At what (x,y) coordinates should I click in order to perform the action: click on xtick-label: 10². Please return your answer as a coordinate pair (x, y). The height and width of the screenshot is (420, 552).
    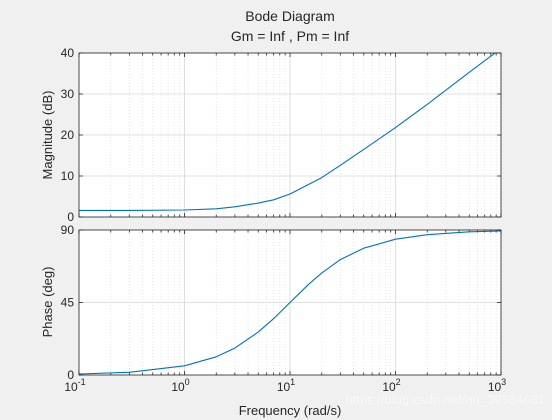
    Looking at the image, I should click on (391, 385).